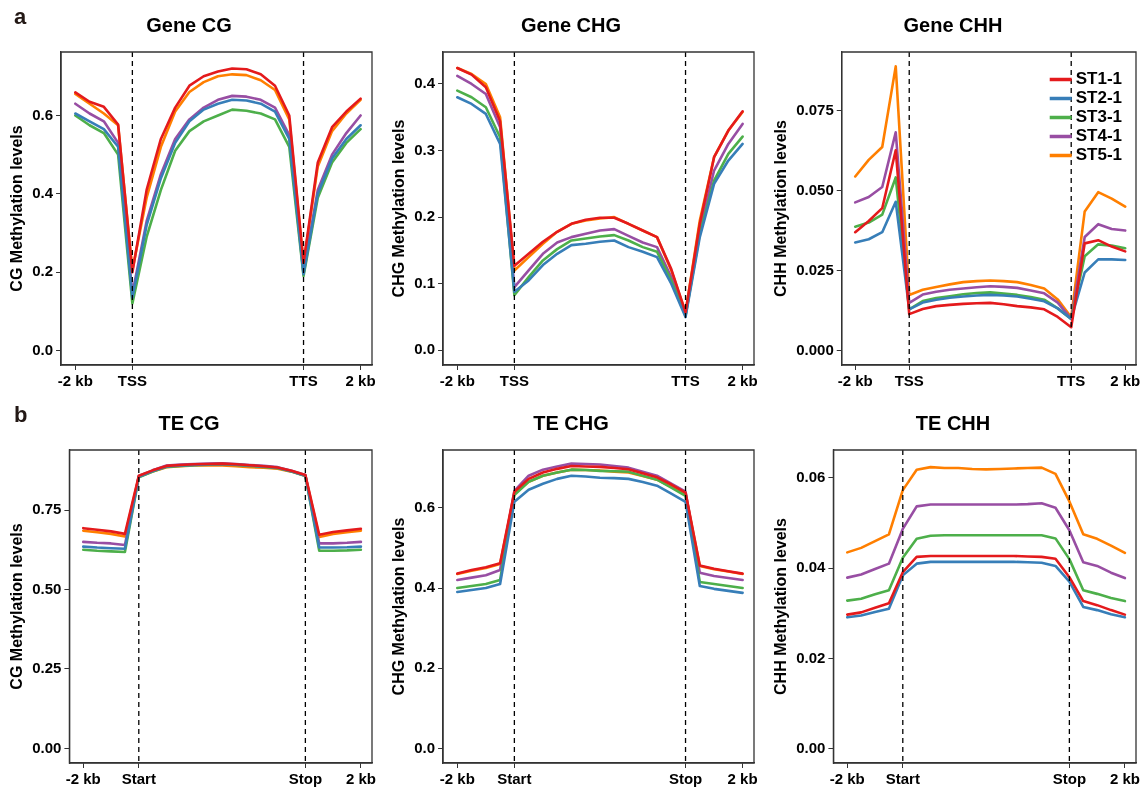 Image resolution: width=1146 pixels, height=796 pixels. Describe the element at coordinates (571, 24) in the screenshot. I see `chart-title: Gene CHG` at that location.